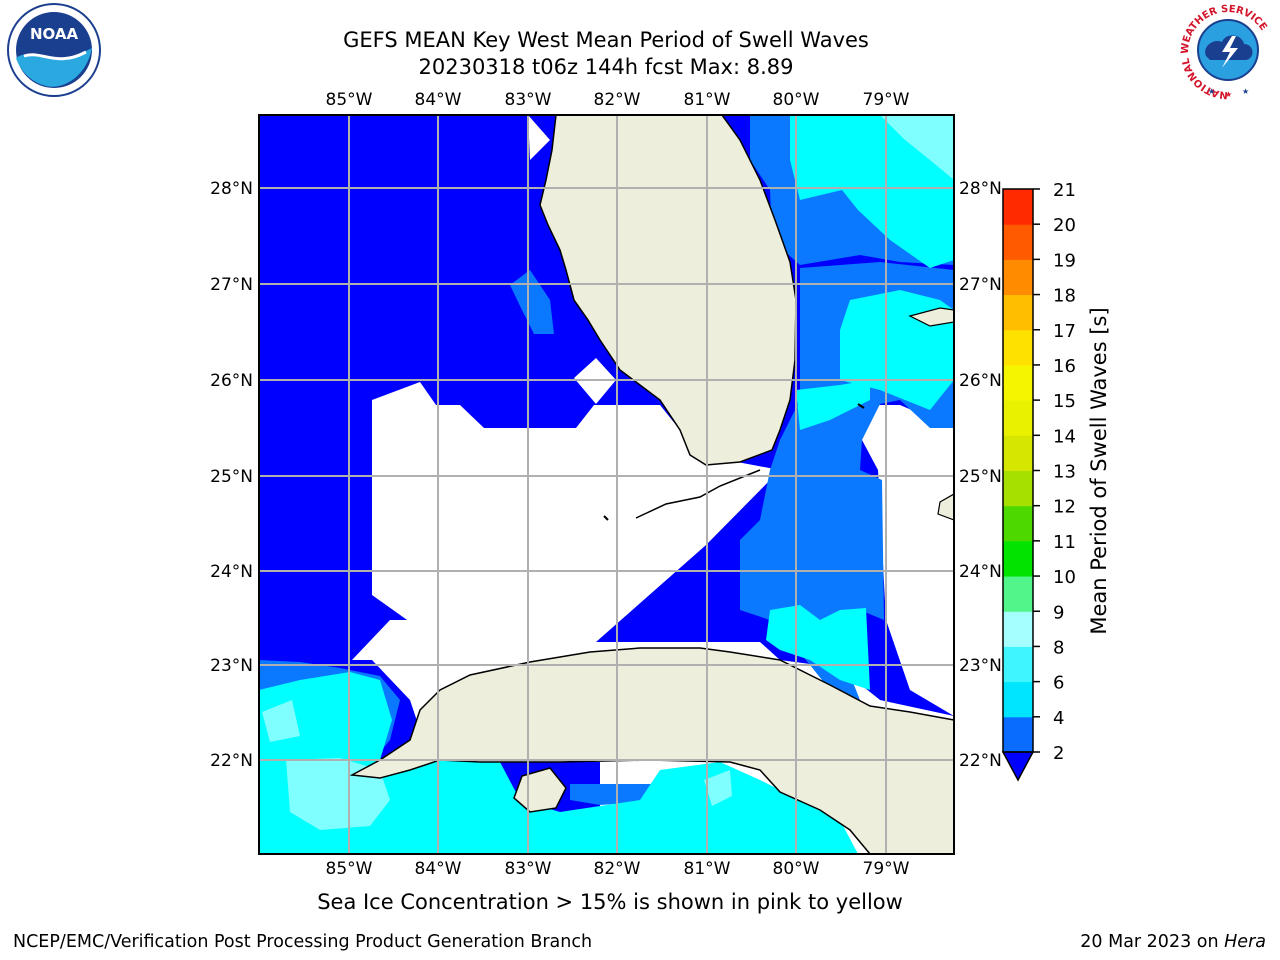  I want to click on lat-label-left: 23°N, so click(231, 666).